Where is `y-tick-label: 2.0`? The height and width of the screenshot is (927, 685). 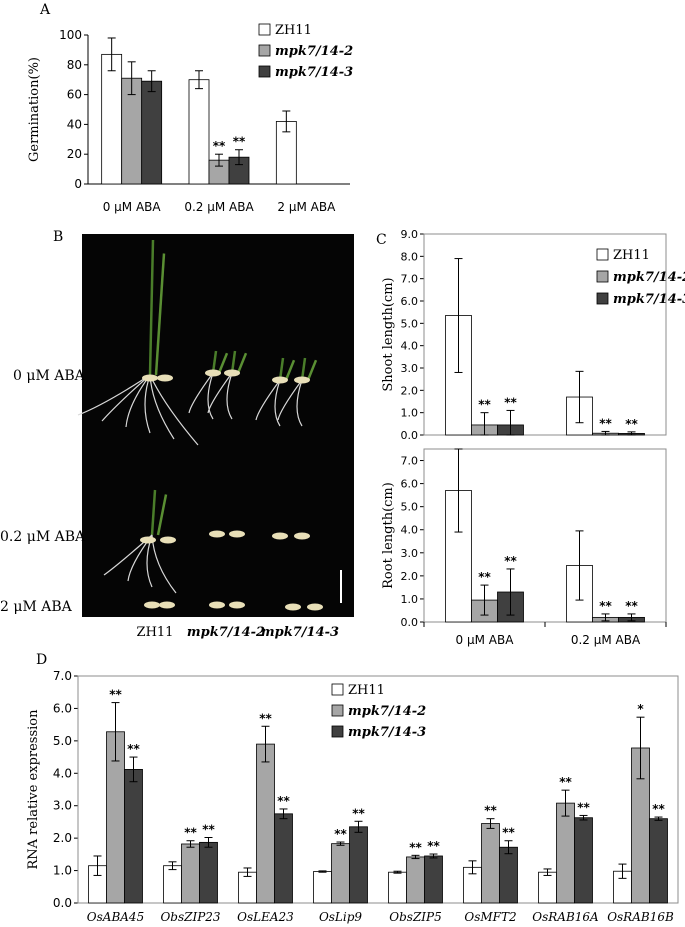
y-tick-label: 2.0 is located at coordinates (410, 390).